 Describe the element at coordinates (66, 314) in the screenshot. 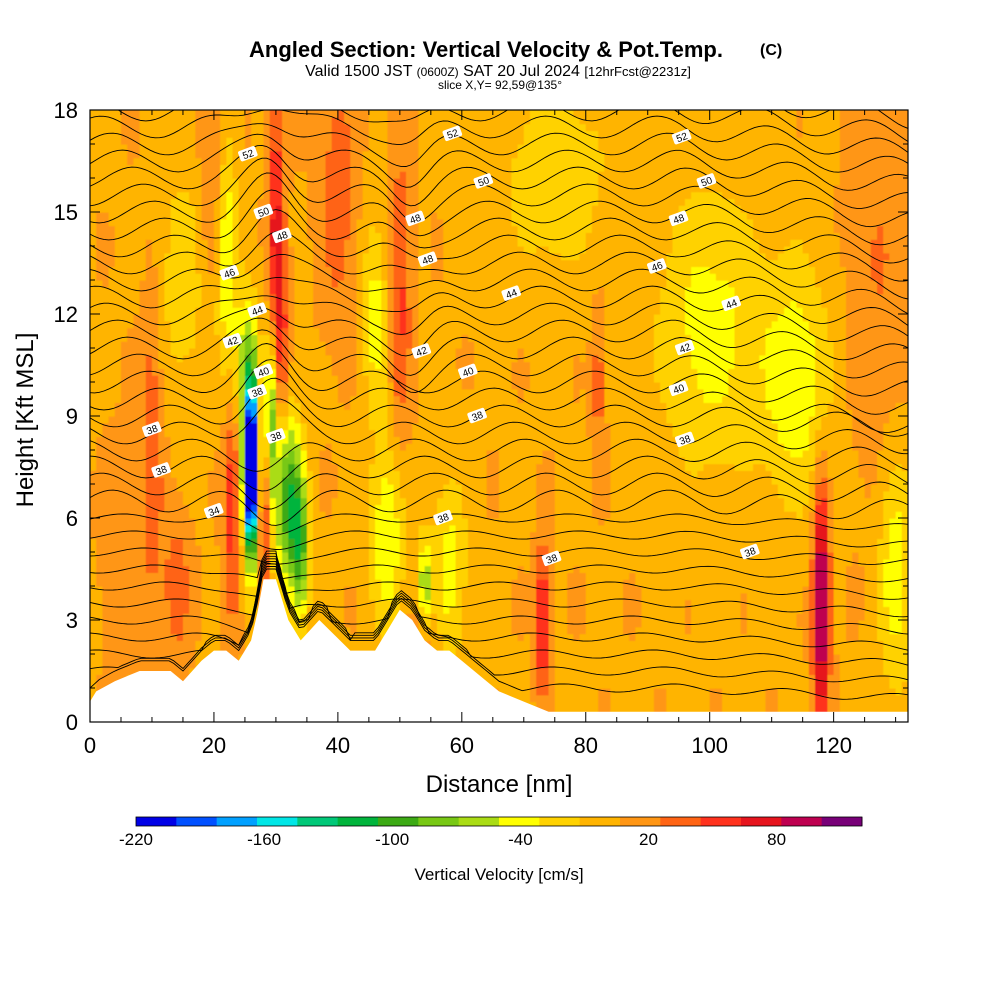

I see `y-tick-label: 12` at that location.